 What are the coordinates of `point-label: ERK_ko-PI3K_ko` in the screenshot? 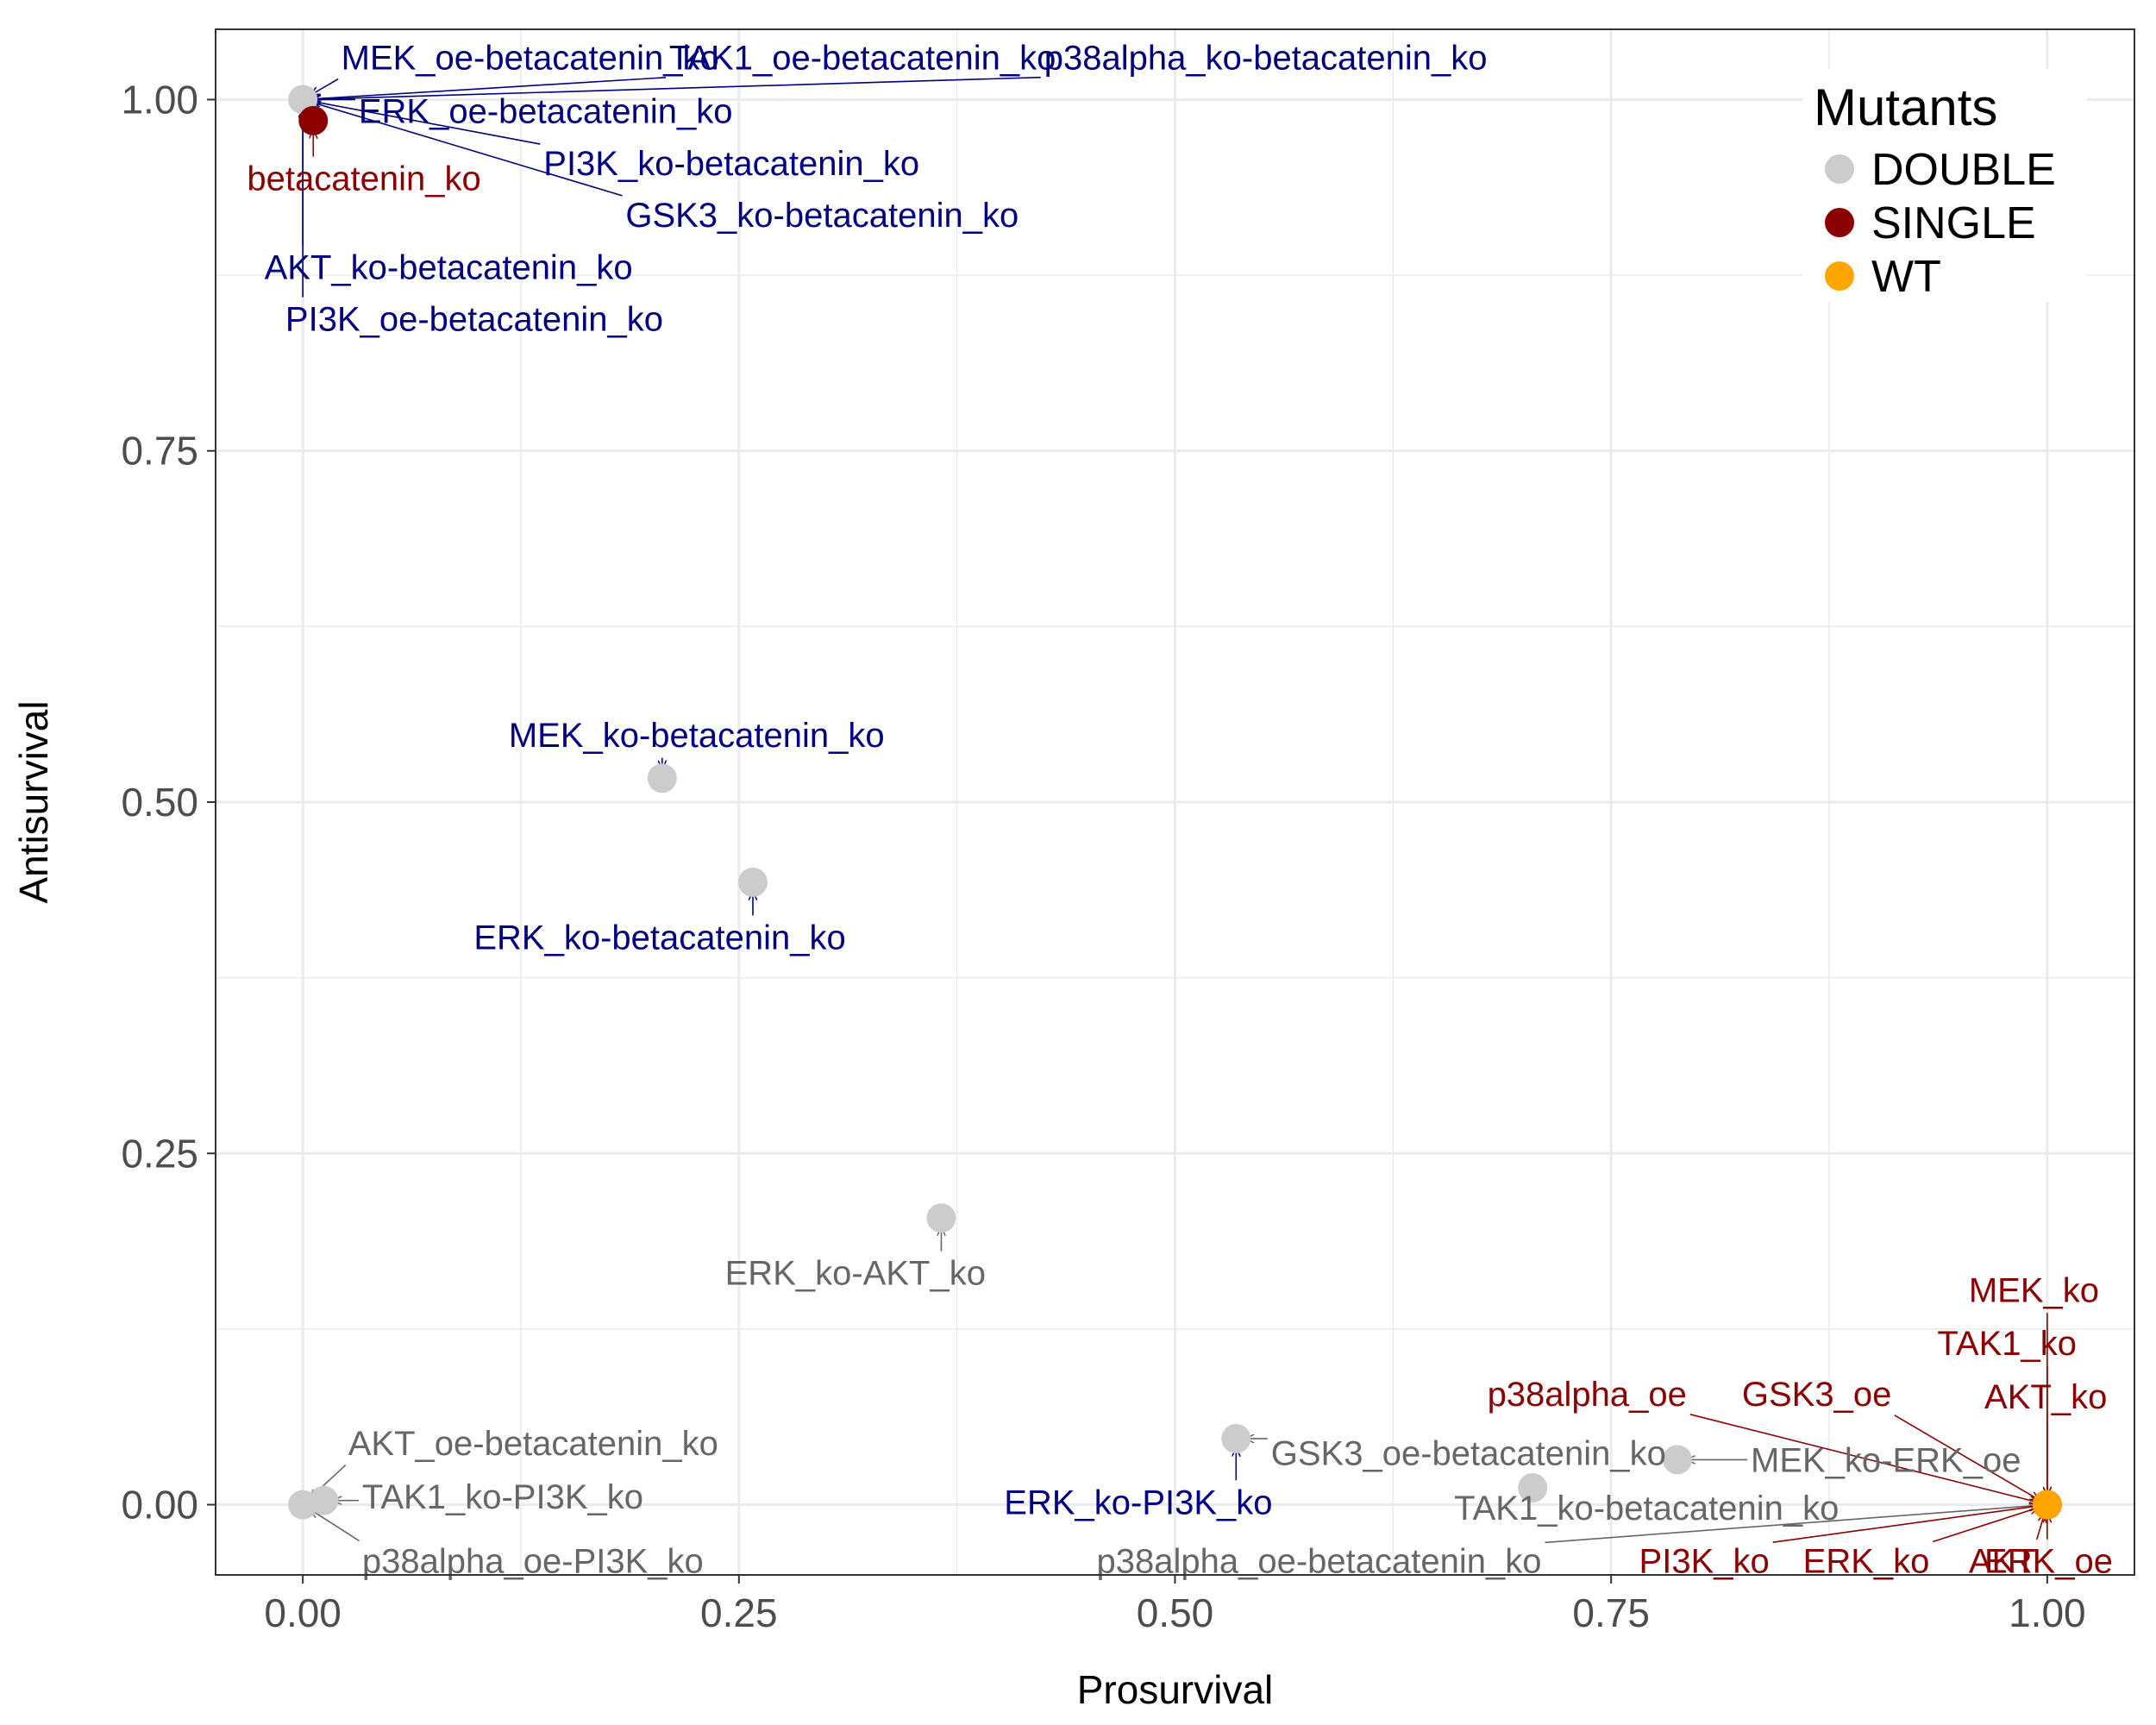 It's located at (1138, 1503).